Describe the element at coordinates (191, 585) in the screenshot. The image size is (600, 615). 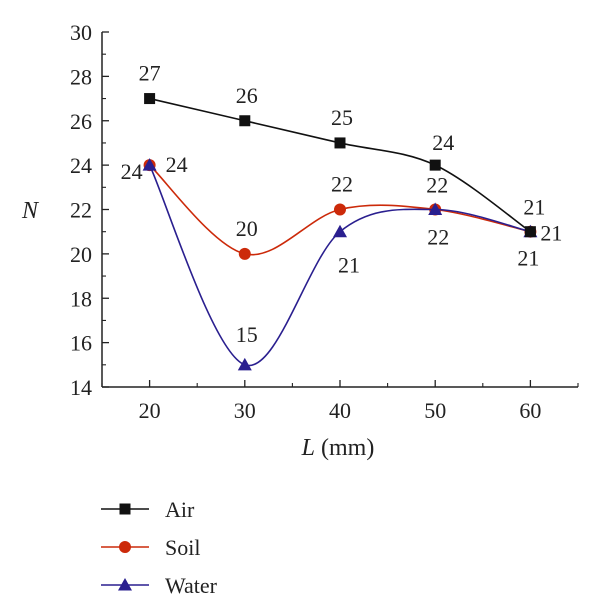
I see `legend-label-water: Water` at that location.